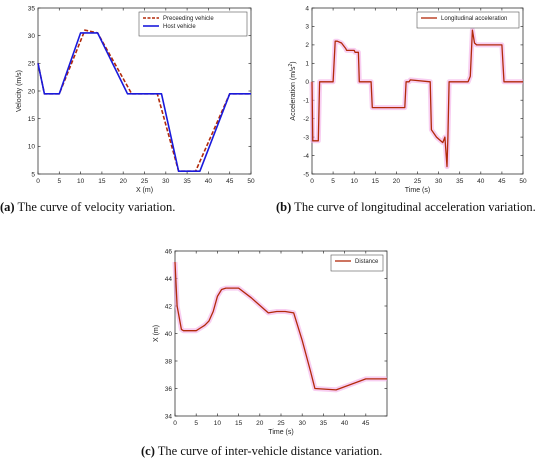 The width and height of the screenshot is (550, 464). I want to click on caption-velocity-tag: (a), so click(7, 207).